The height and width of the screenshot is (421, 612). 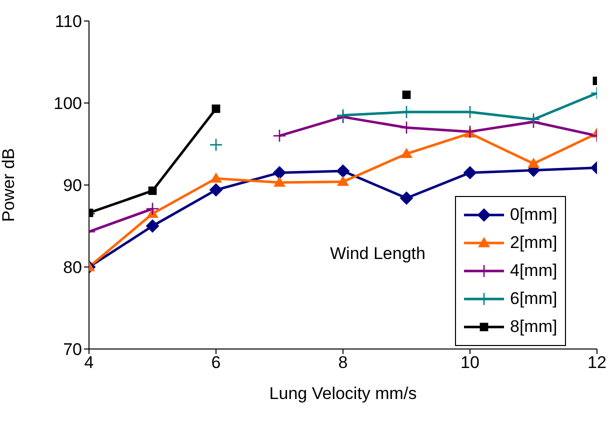 I want to click on legend-title: Wind Length, so click(x=378, y=254).